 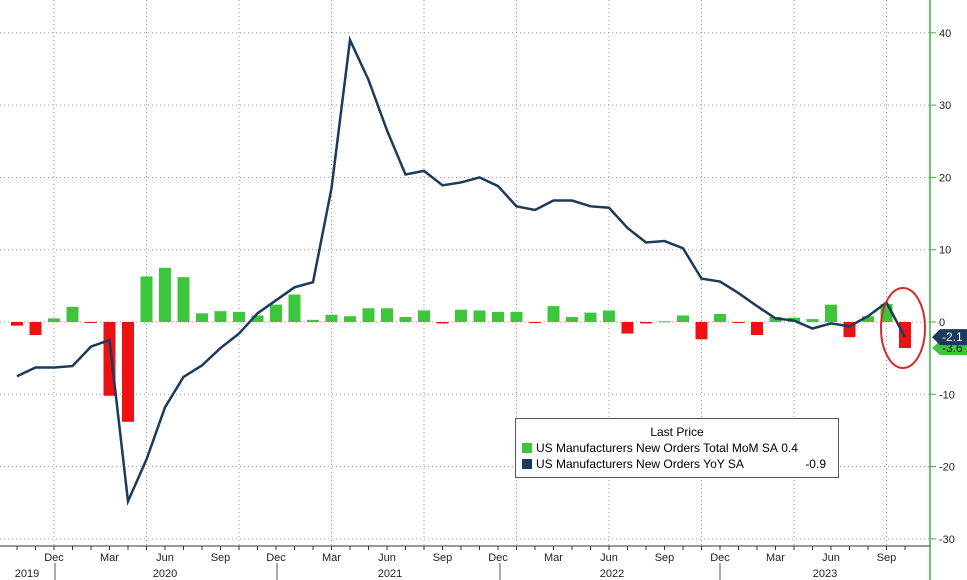 I want to click on highlight-circle, so click(x=903, y=328).